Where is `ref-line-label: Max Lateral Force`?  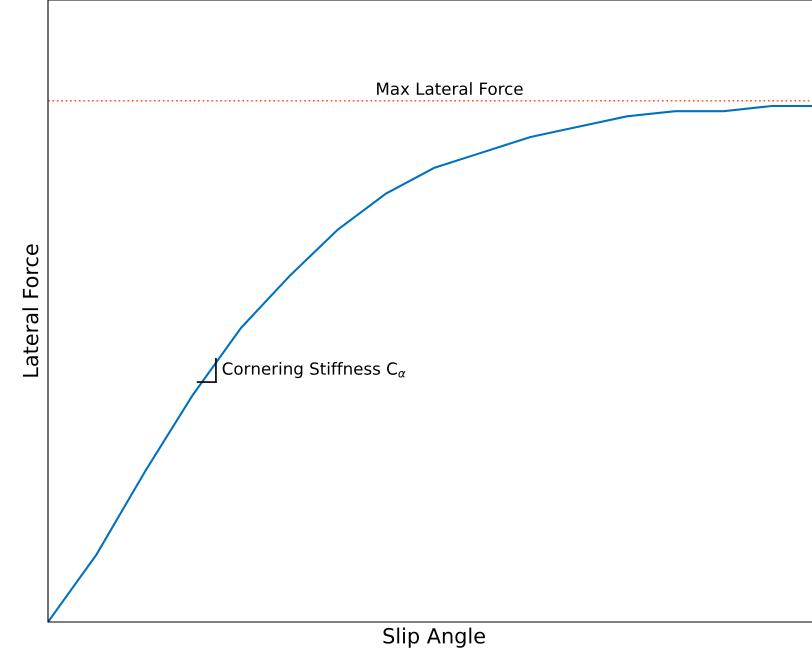
ref-line-label: Max Lateral Force is located at coordinates (450, 89).